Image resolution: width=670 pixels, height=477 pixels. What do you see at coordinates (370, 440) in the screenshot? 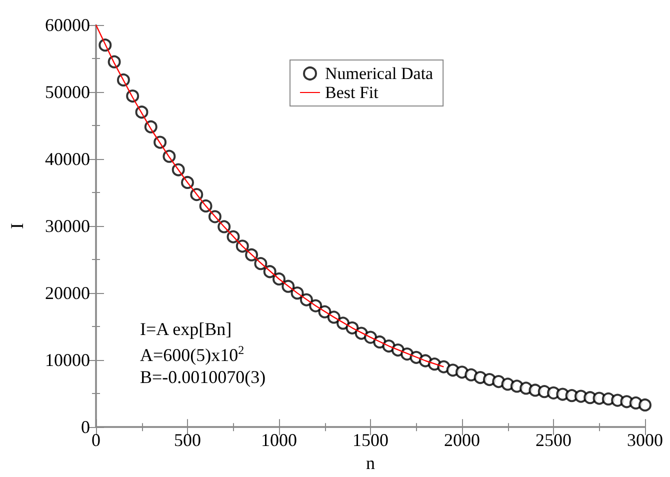
I see `x-tick-label: 1500` at bounding box center [370, 440].